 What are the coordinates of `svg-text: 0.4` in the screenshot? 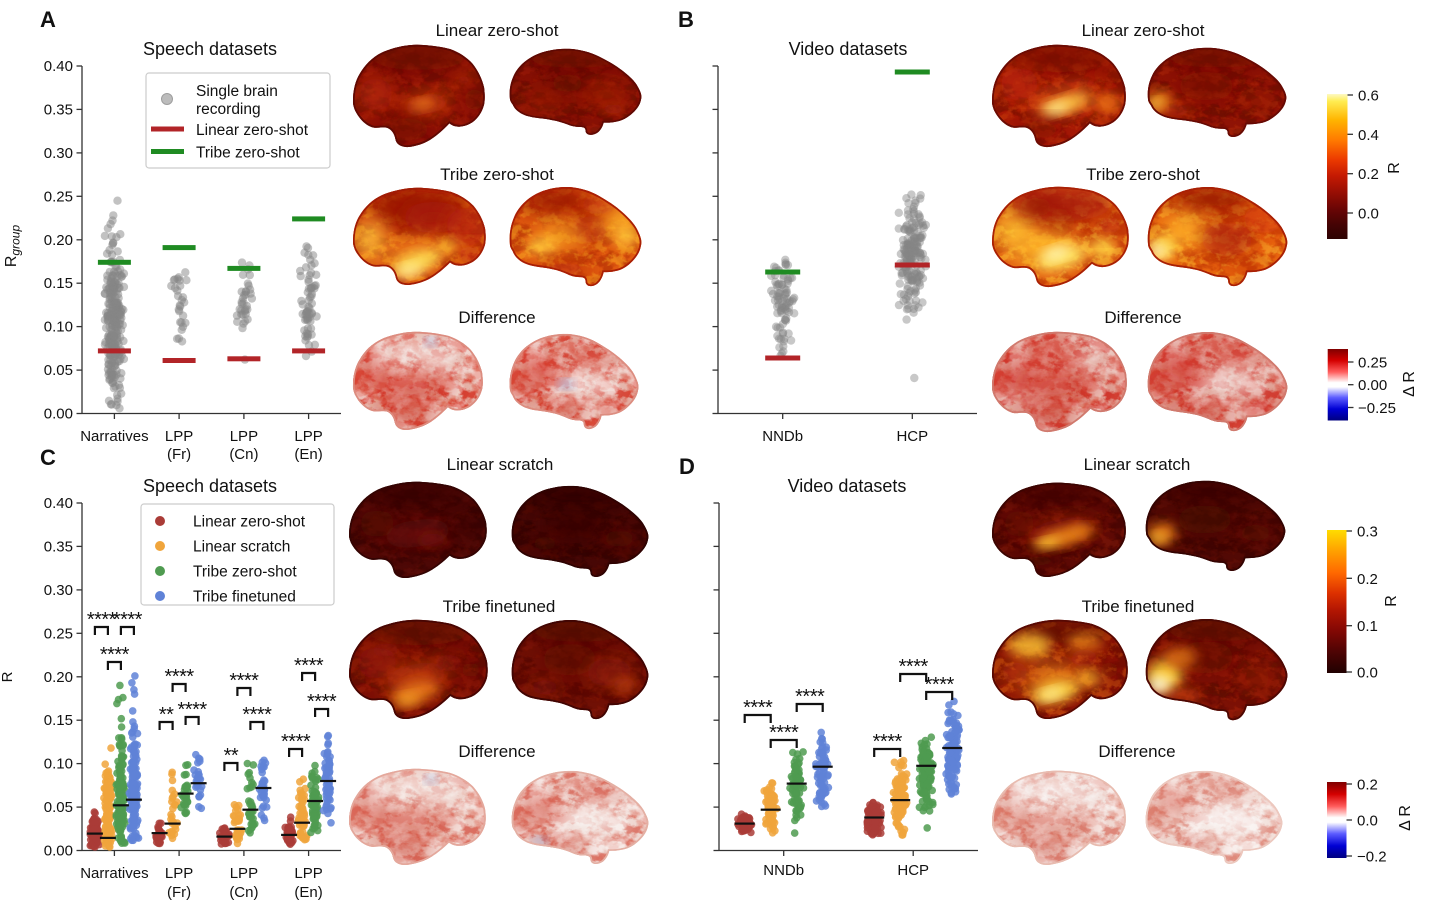 It's located at (1368, 135).